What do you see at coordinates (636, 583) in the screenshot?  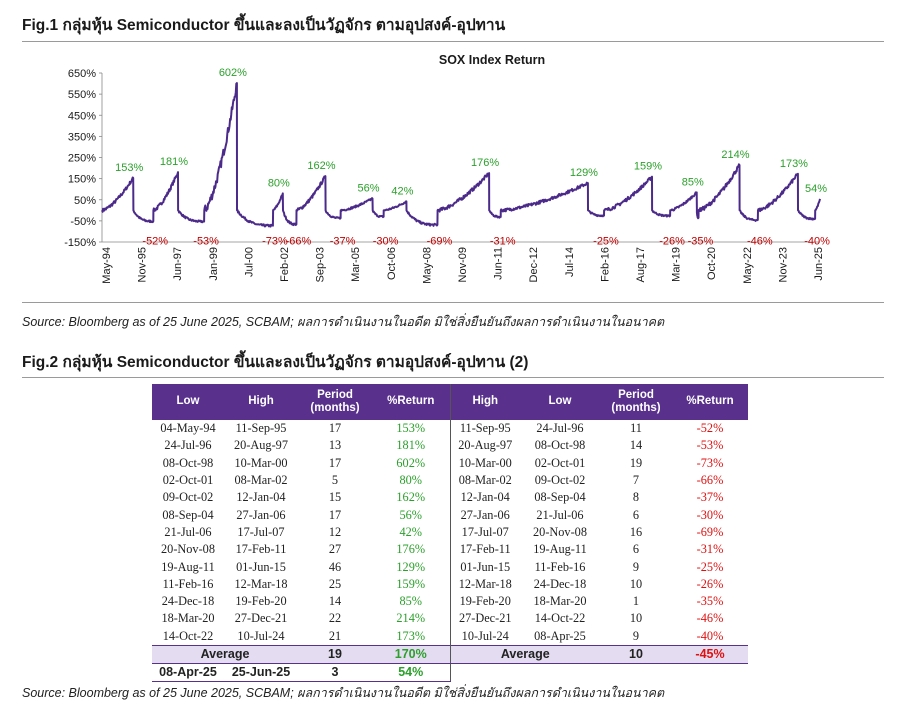 I see `cell-period-2: 10` at bounding box center [636, 583].